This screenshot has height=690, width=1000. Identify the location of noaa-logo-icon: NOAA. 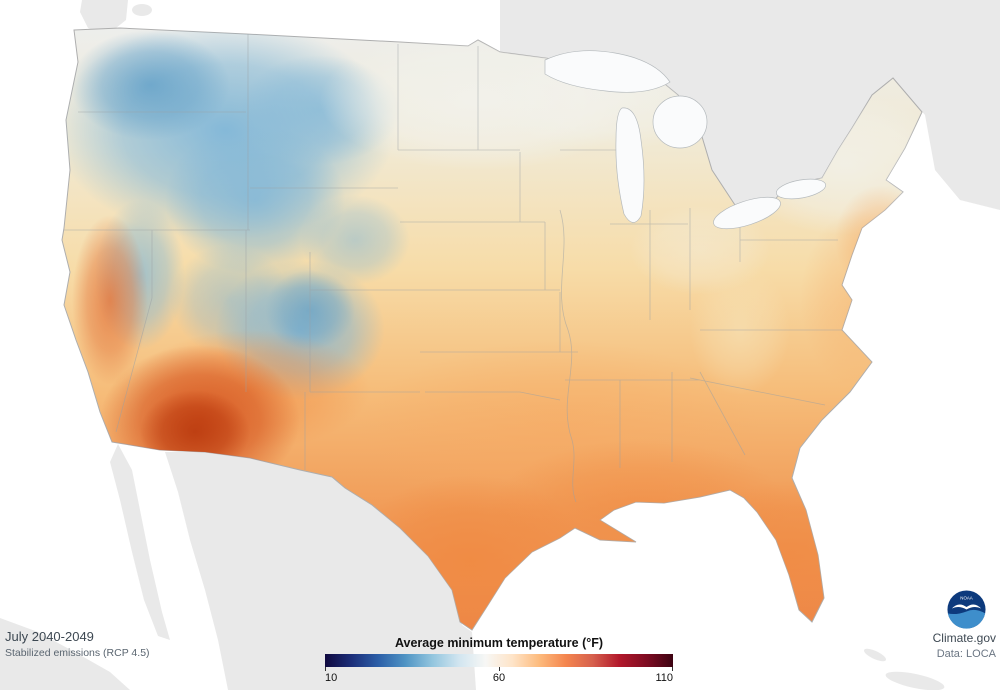
(966, 609).